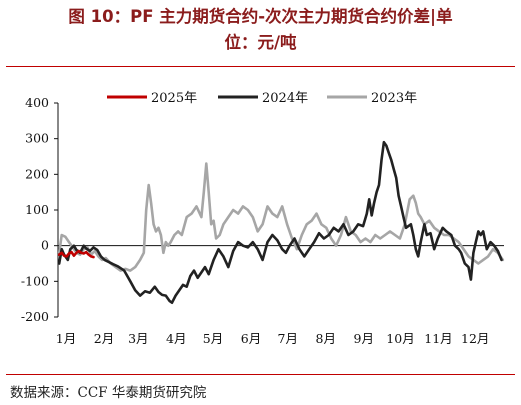  What do you see at coordinates (76, 254) in the screenshot?
I see `series-line-2025年` at bounding box center [76, 254].